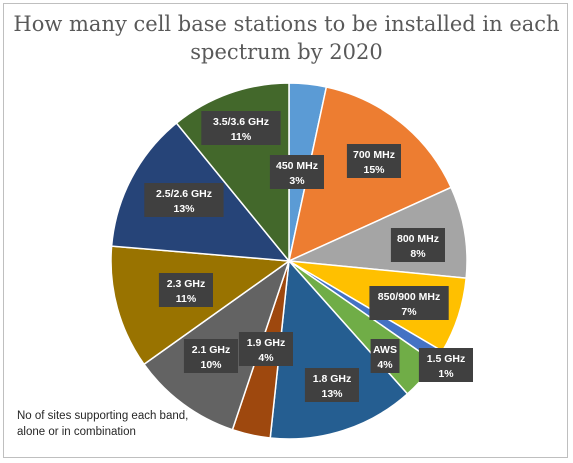 This screenshot has width=573, height=463. Describe the element at coordinates (211, 365) in the screenshot. I see `data-label-percent: 10%` at that location.